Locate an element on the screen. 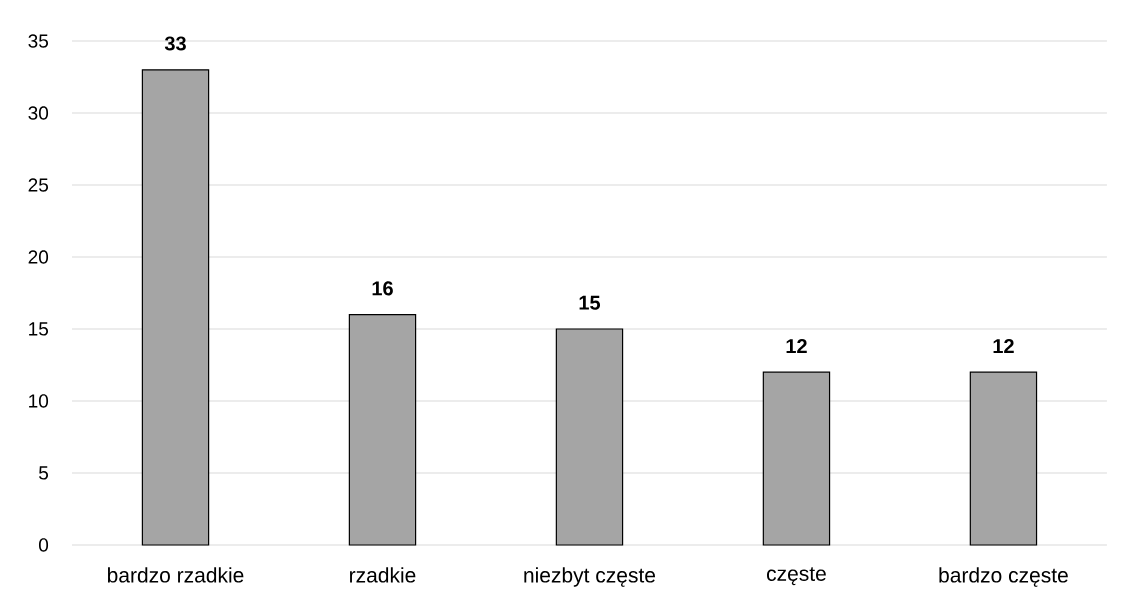 This screenshot has height=604, width=1123. data-label: 15 is located at coordinates (590, 302).